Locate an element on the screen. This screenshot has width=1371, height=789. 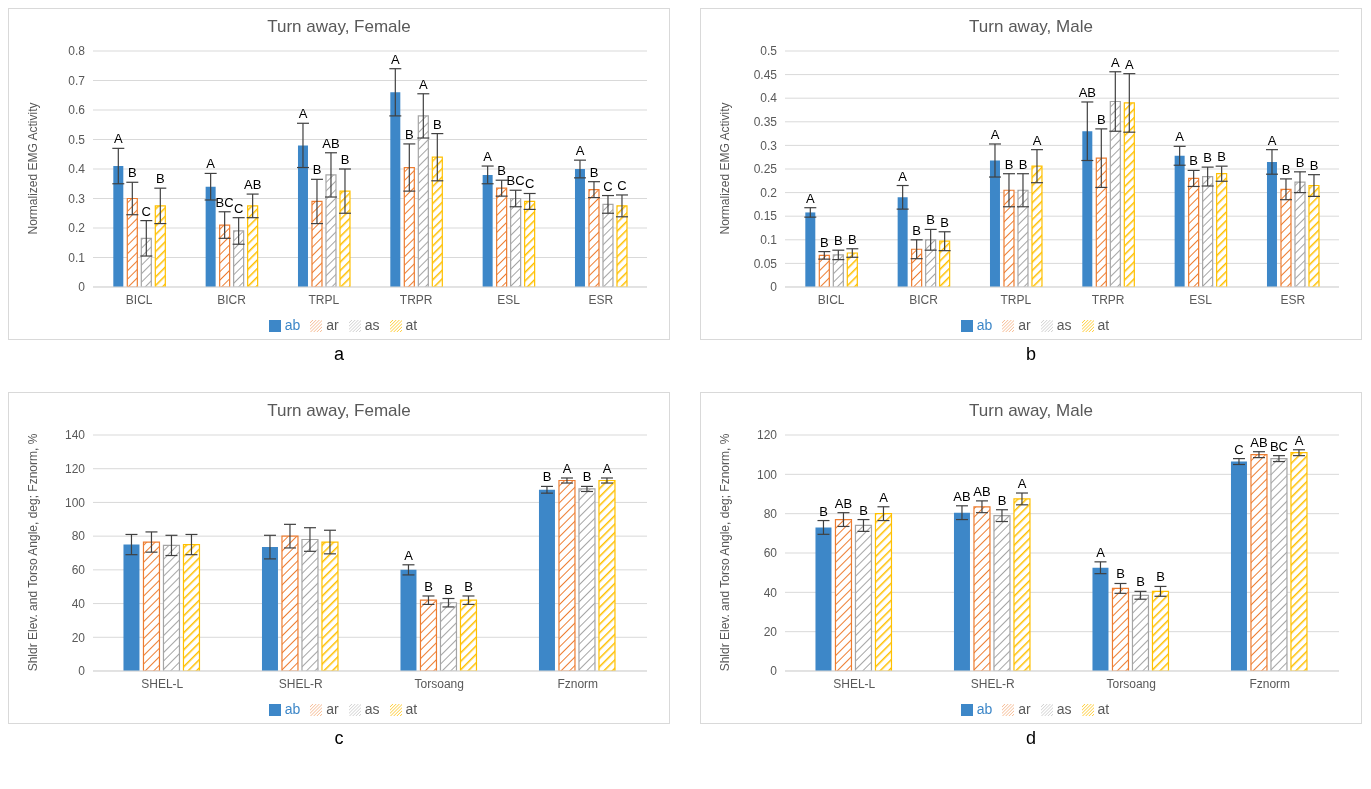
y-tick-label: 120 is located at coordinates (767, 435).